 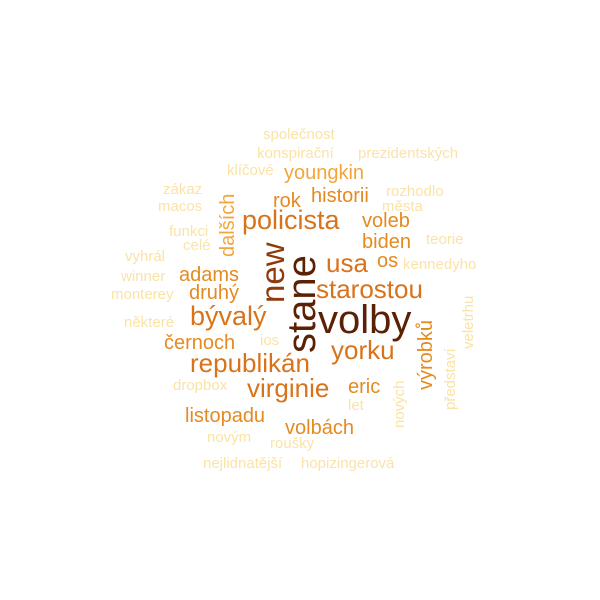 I want to click on word-novym: novým, so click(x=229, y=437).